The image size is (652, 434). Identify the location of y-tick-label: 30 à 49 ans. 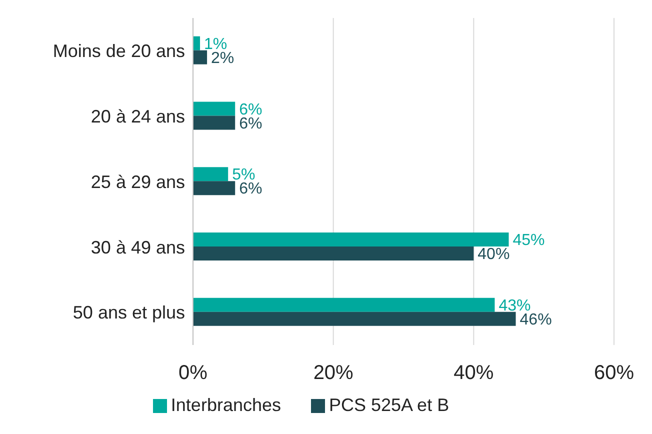
(137, 247).